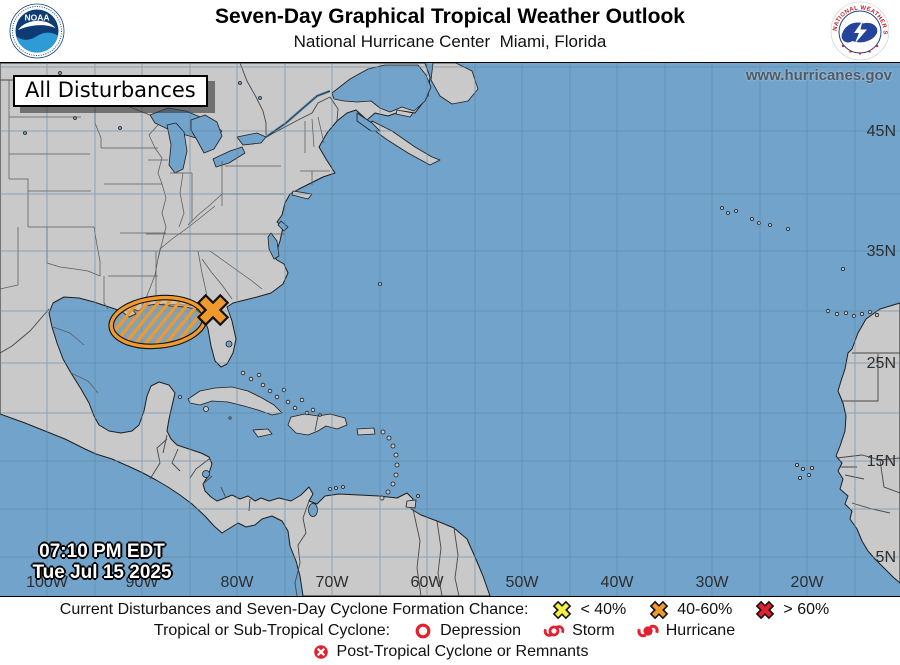  Describe the element at coordinates (593, 630) in the screenshot. I see `legend-storm-text: Storm` at that location.